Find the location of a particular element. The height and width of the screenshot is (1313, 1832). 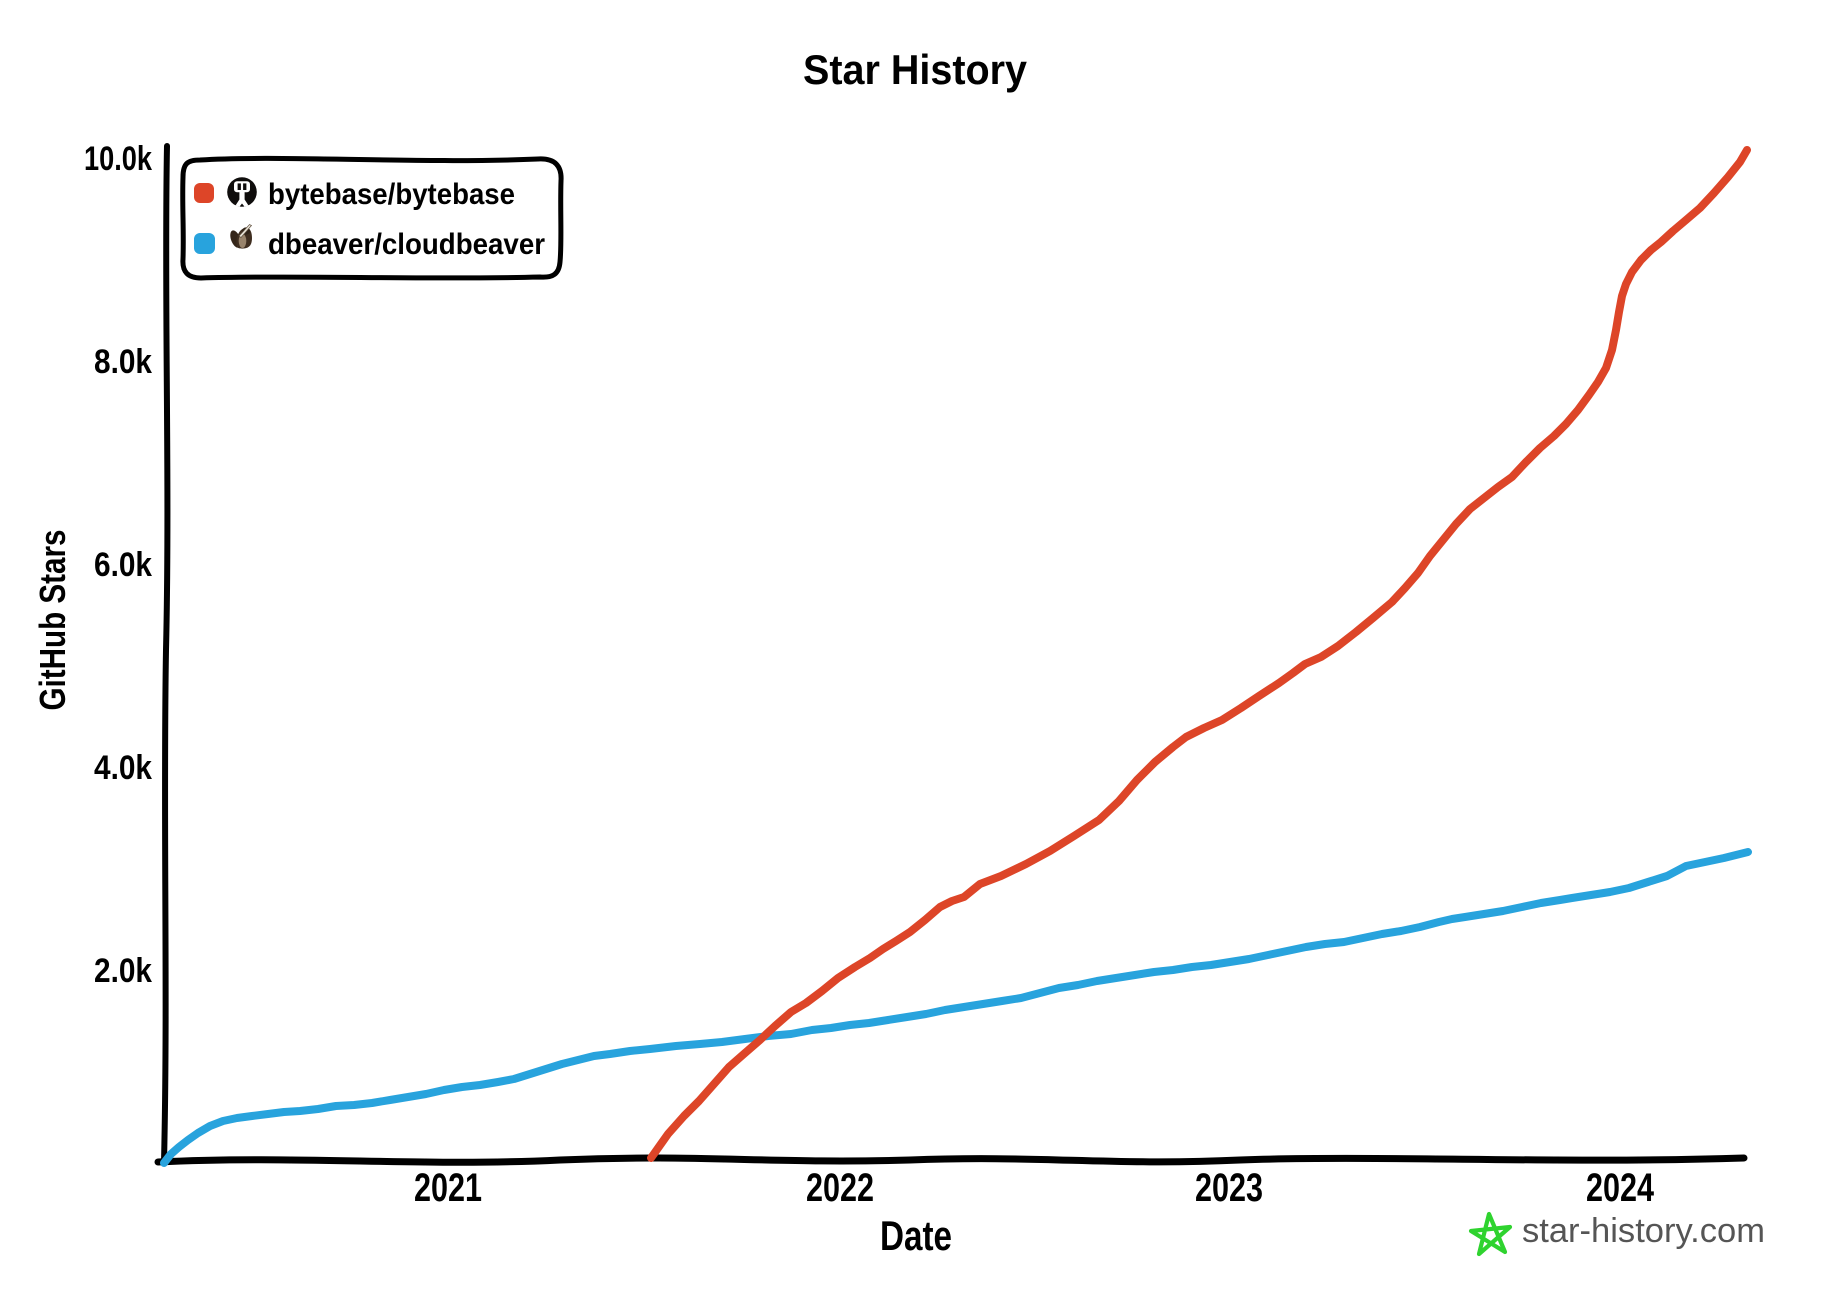

svg-text: Star History is located at coordinates (915, 69).